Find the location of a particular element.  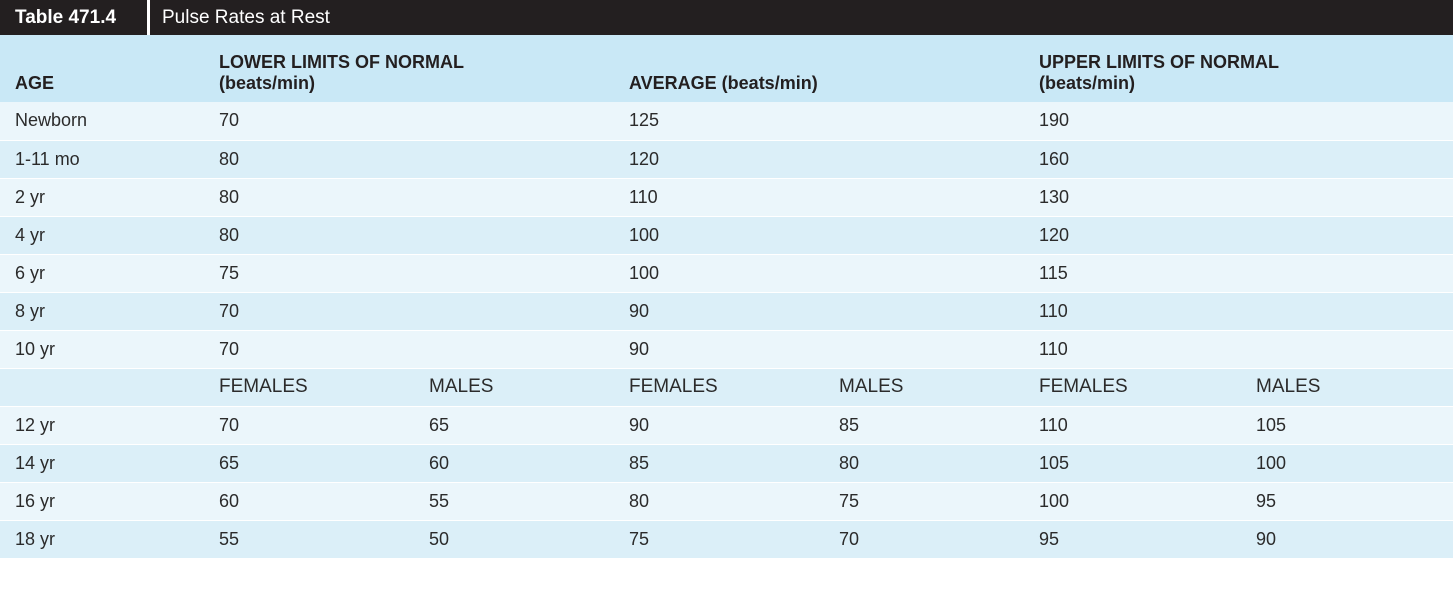

lower-male-cell: 55 is located at coordinates (514, 501).